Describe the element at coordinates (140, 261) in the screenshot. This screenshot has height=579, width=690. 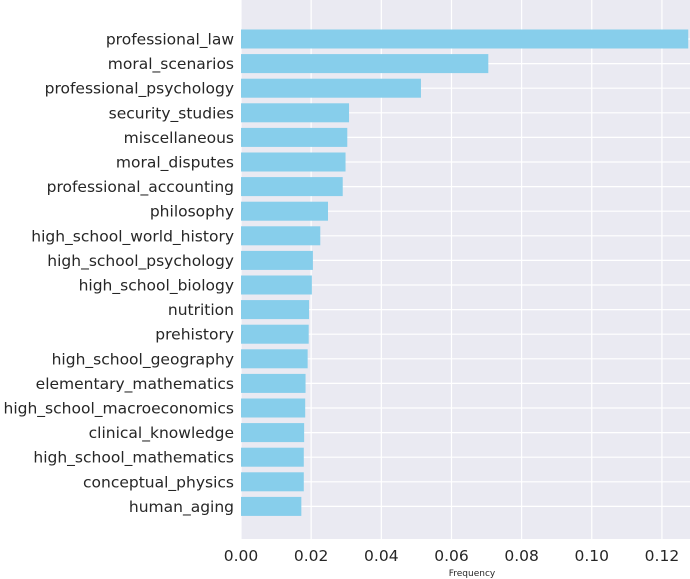
I see `category-label: high_school_psychology` at that location.